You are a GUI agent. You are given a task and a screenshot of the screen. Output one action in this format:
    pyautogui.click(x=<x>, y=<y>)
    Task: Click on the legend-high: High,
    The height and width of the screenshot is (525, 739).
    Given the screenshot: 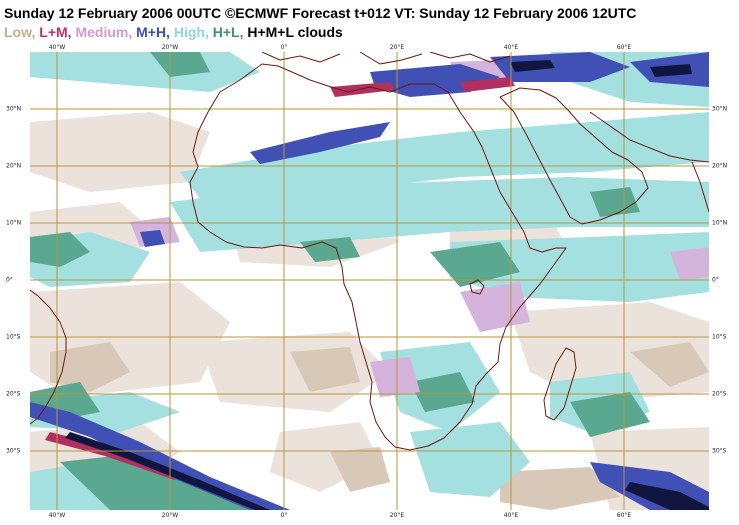 What is the action you would take?
    pyautogui.click(x=193, y=32)
    